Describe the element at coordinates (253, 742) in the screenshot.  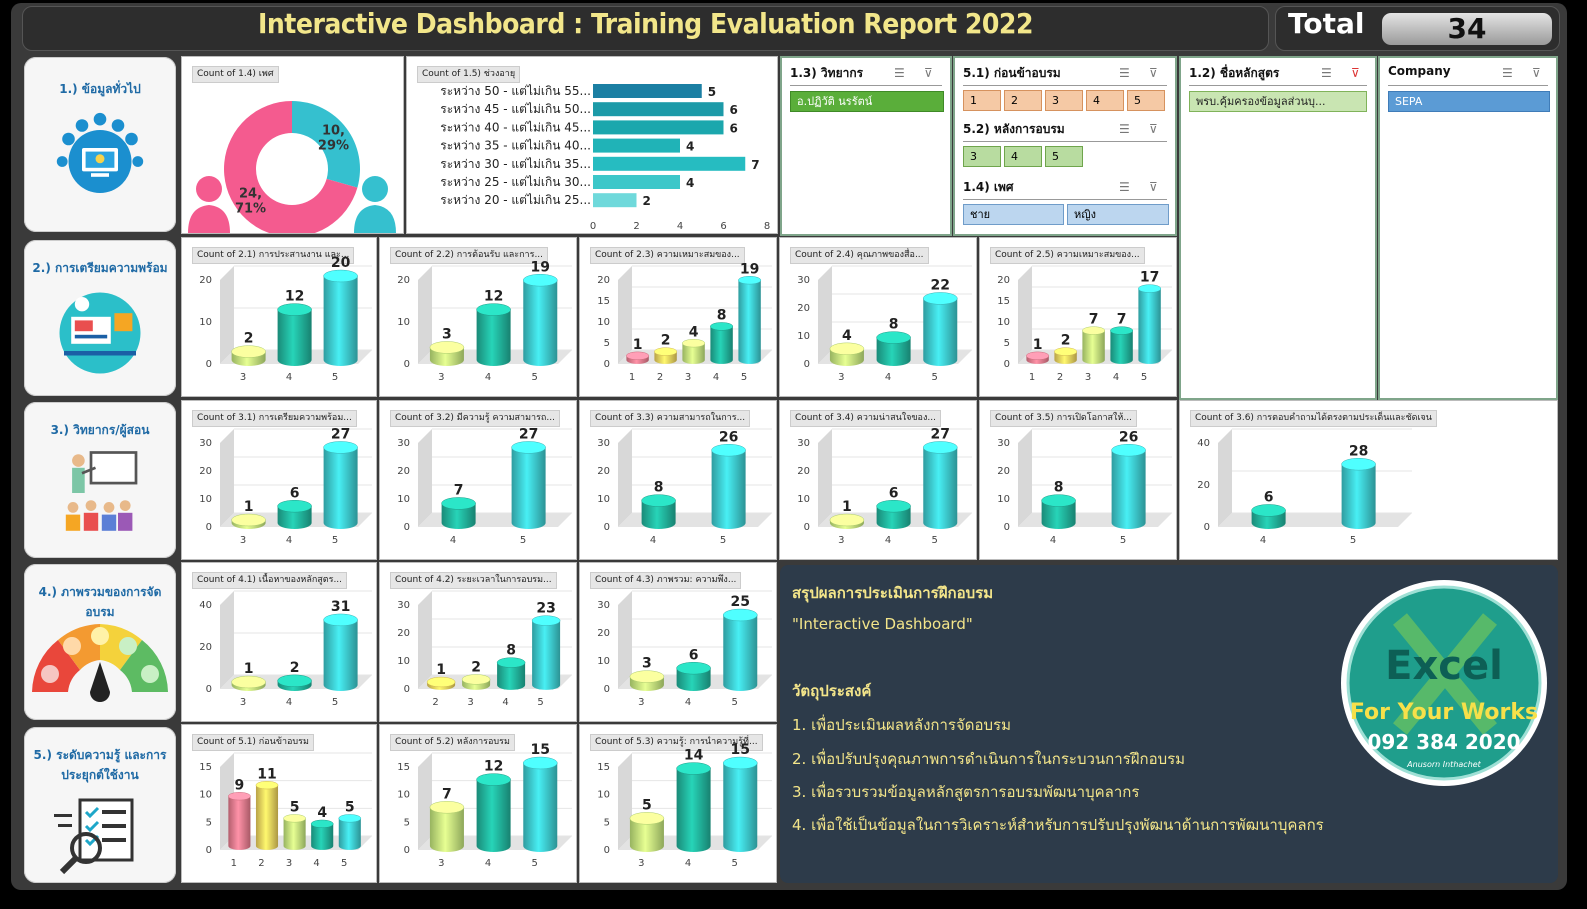
I see `chart-title: Count of 5.1) ก่อนข้าอบรม` at that location.